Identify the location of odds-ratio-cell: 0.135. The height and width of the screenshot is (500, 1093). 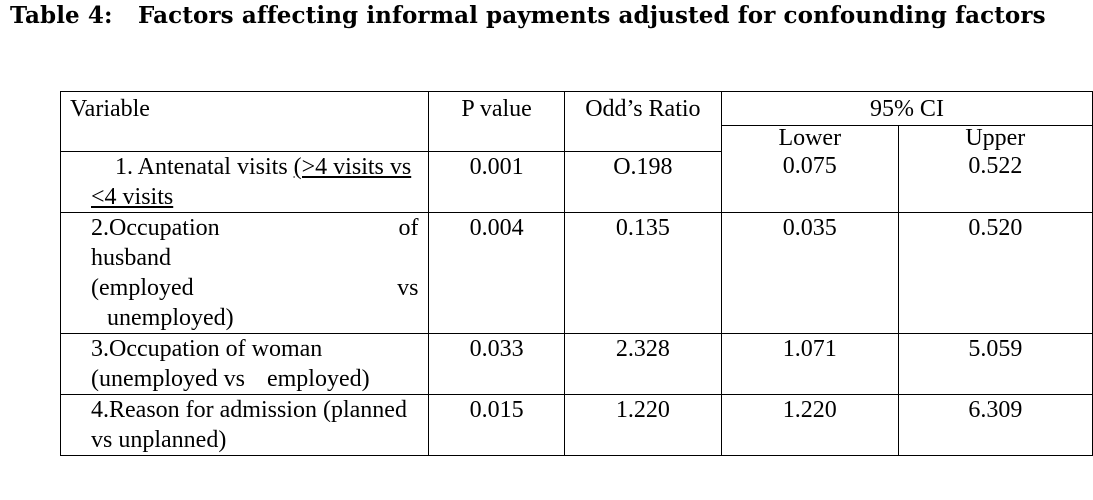
(642, 272).